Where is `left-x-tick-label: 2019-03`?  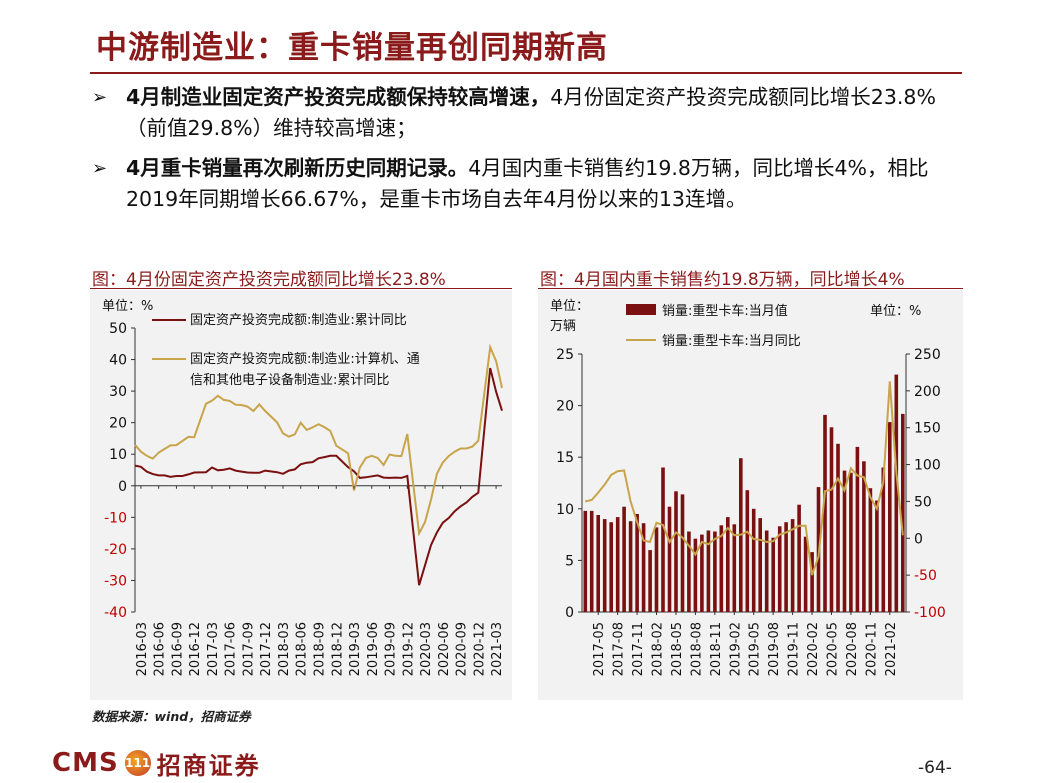 left-x-tick-label: 2019-03 is located at coordinates (355, 649).